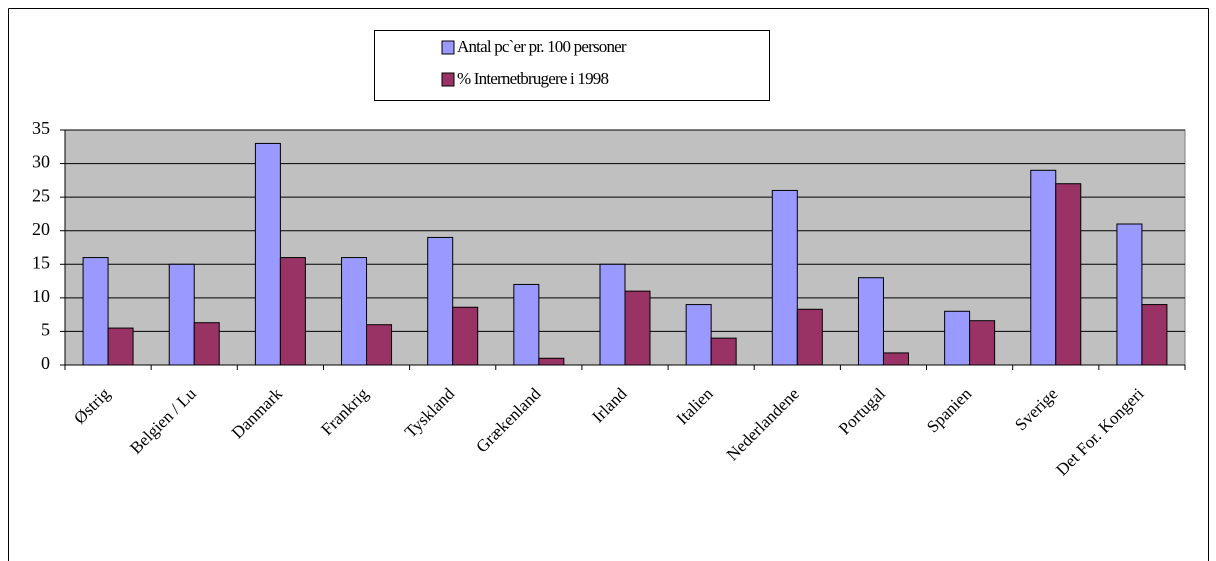 Image resolution: width=1216 pixels, height=561 pixels. I want to click on x-tick-label: Belgien / Lu, so click(163, 421).